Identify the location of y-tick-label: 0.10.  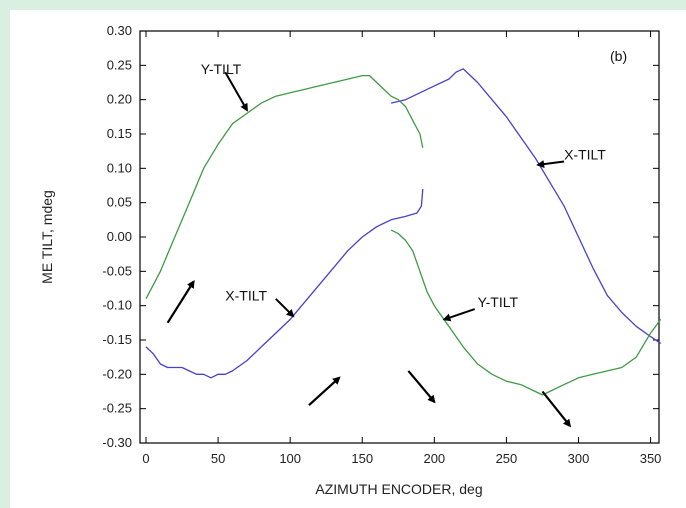
(119, 167).